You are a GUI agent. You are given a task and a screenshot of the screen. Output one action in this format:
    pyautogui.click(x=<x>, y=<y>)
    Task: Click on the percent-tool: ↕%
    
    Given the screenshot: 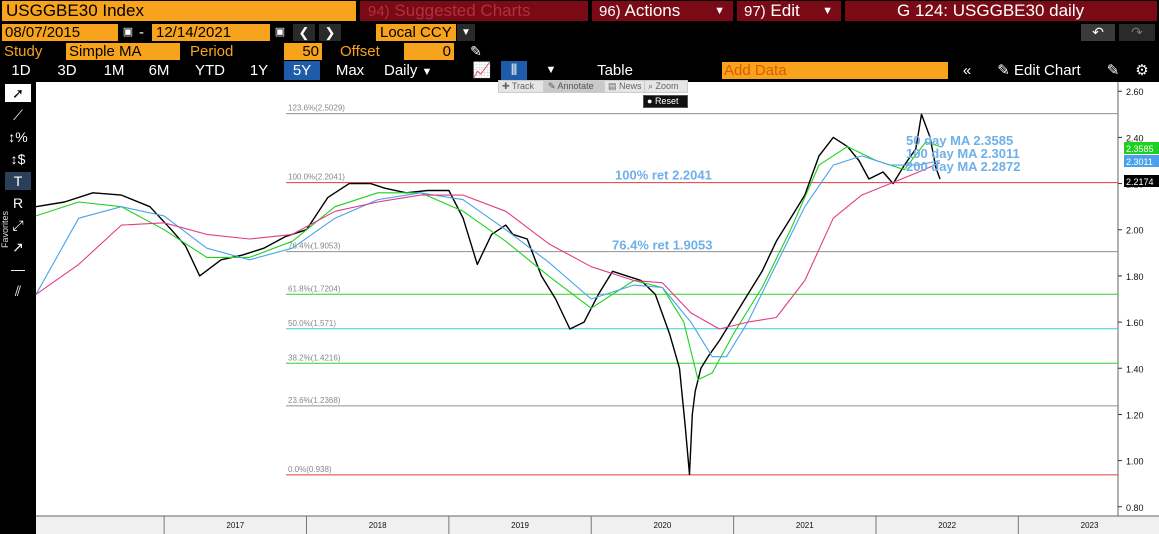 What is the action you would take?
    pyautogui.click(x=18, y=137)
    